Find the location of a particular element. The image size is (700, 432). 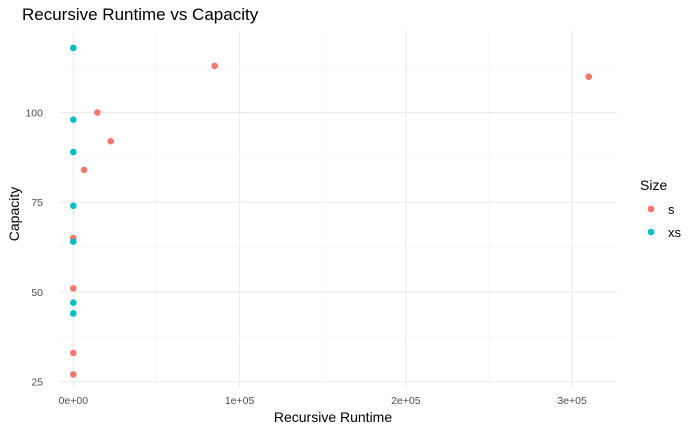

legend-key-xs is located at coordinates (651, 232).